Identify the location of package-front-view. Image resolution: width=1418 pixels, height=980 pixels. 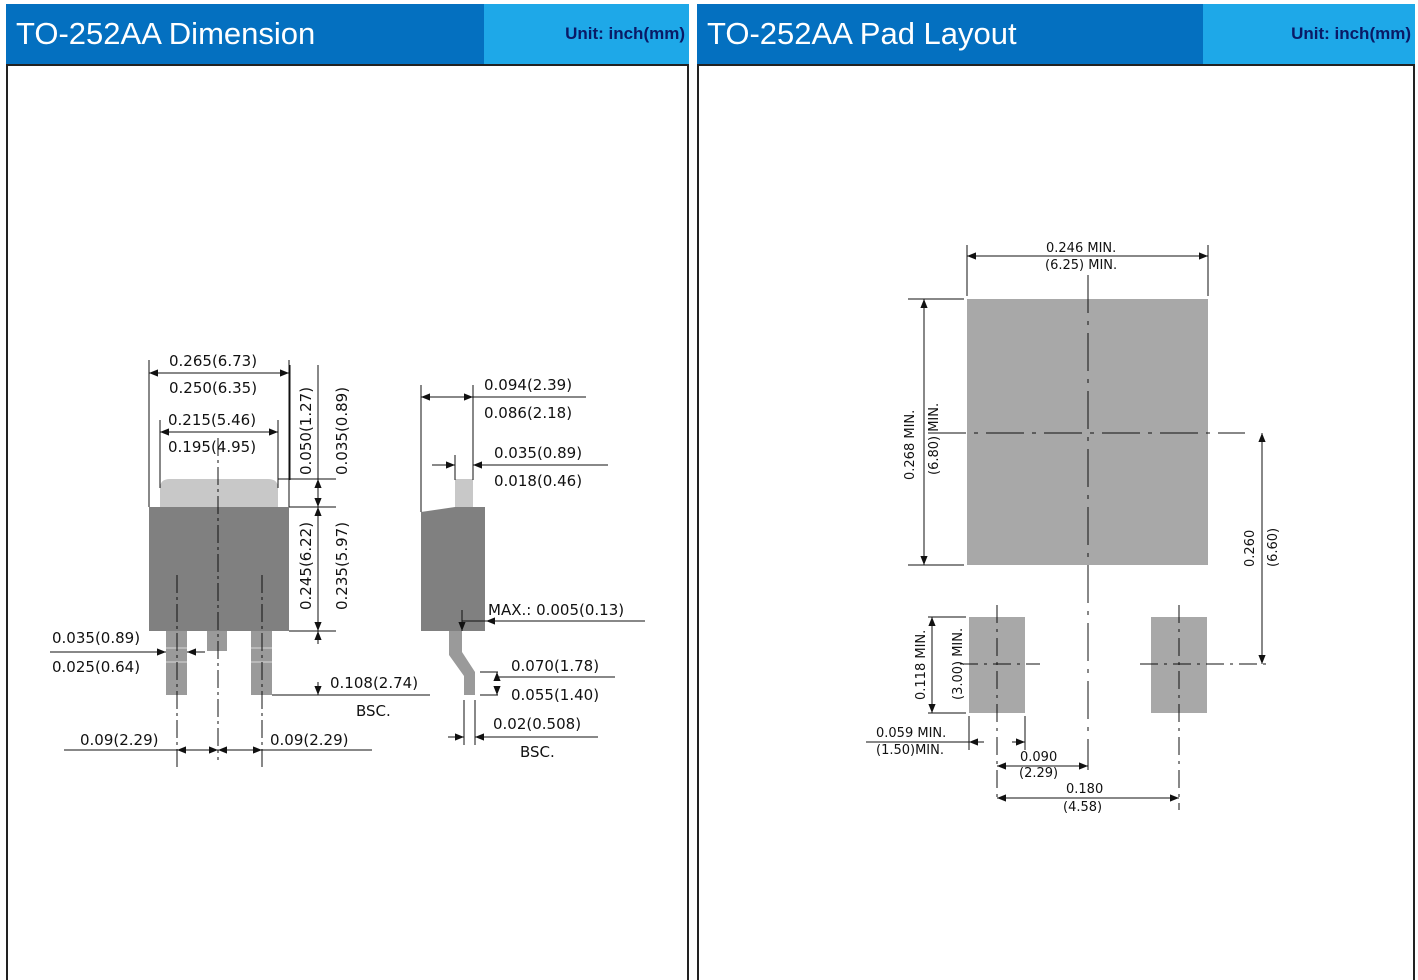
(240, 564).